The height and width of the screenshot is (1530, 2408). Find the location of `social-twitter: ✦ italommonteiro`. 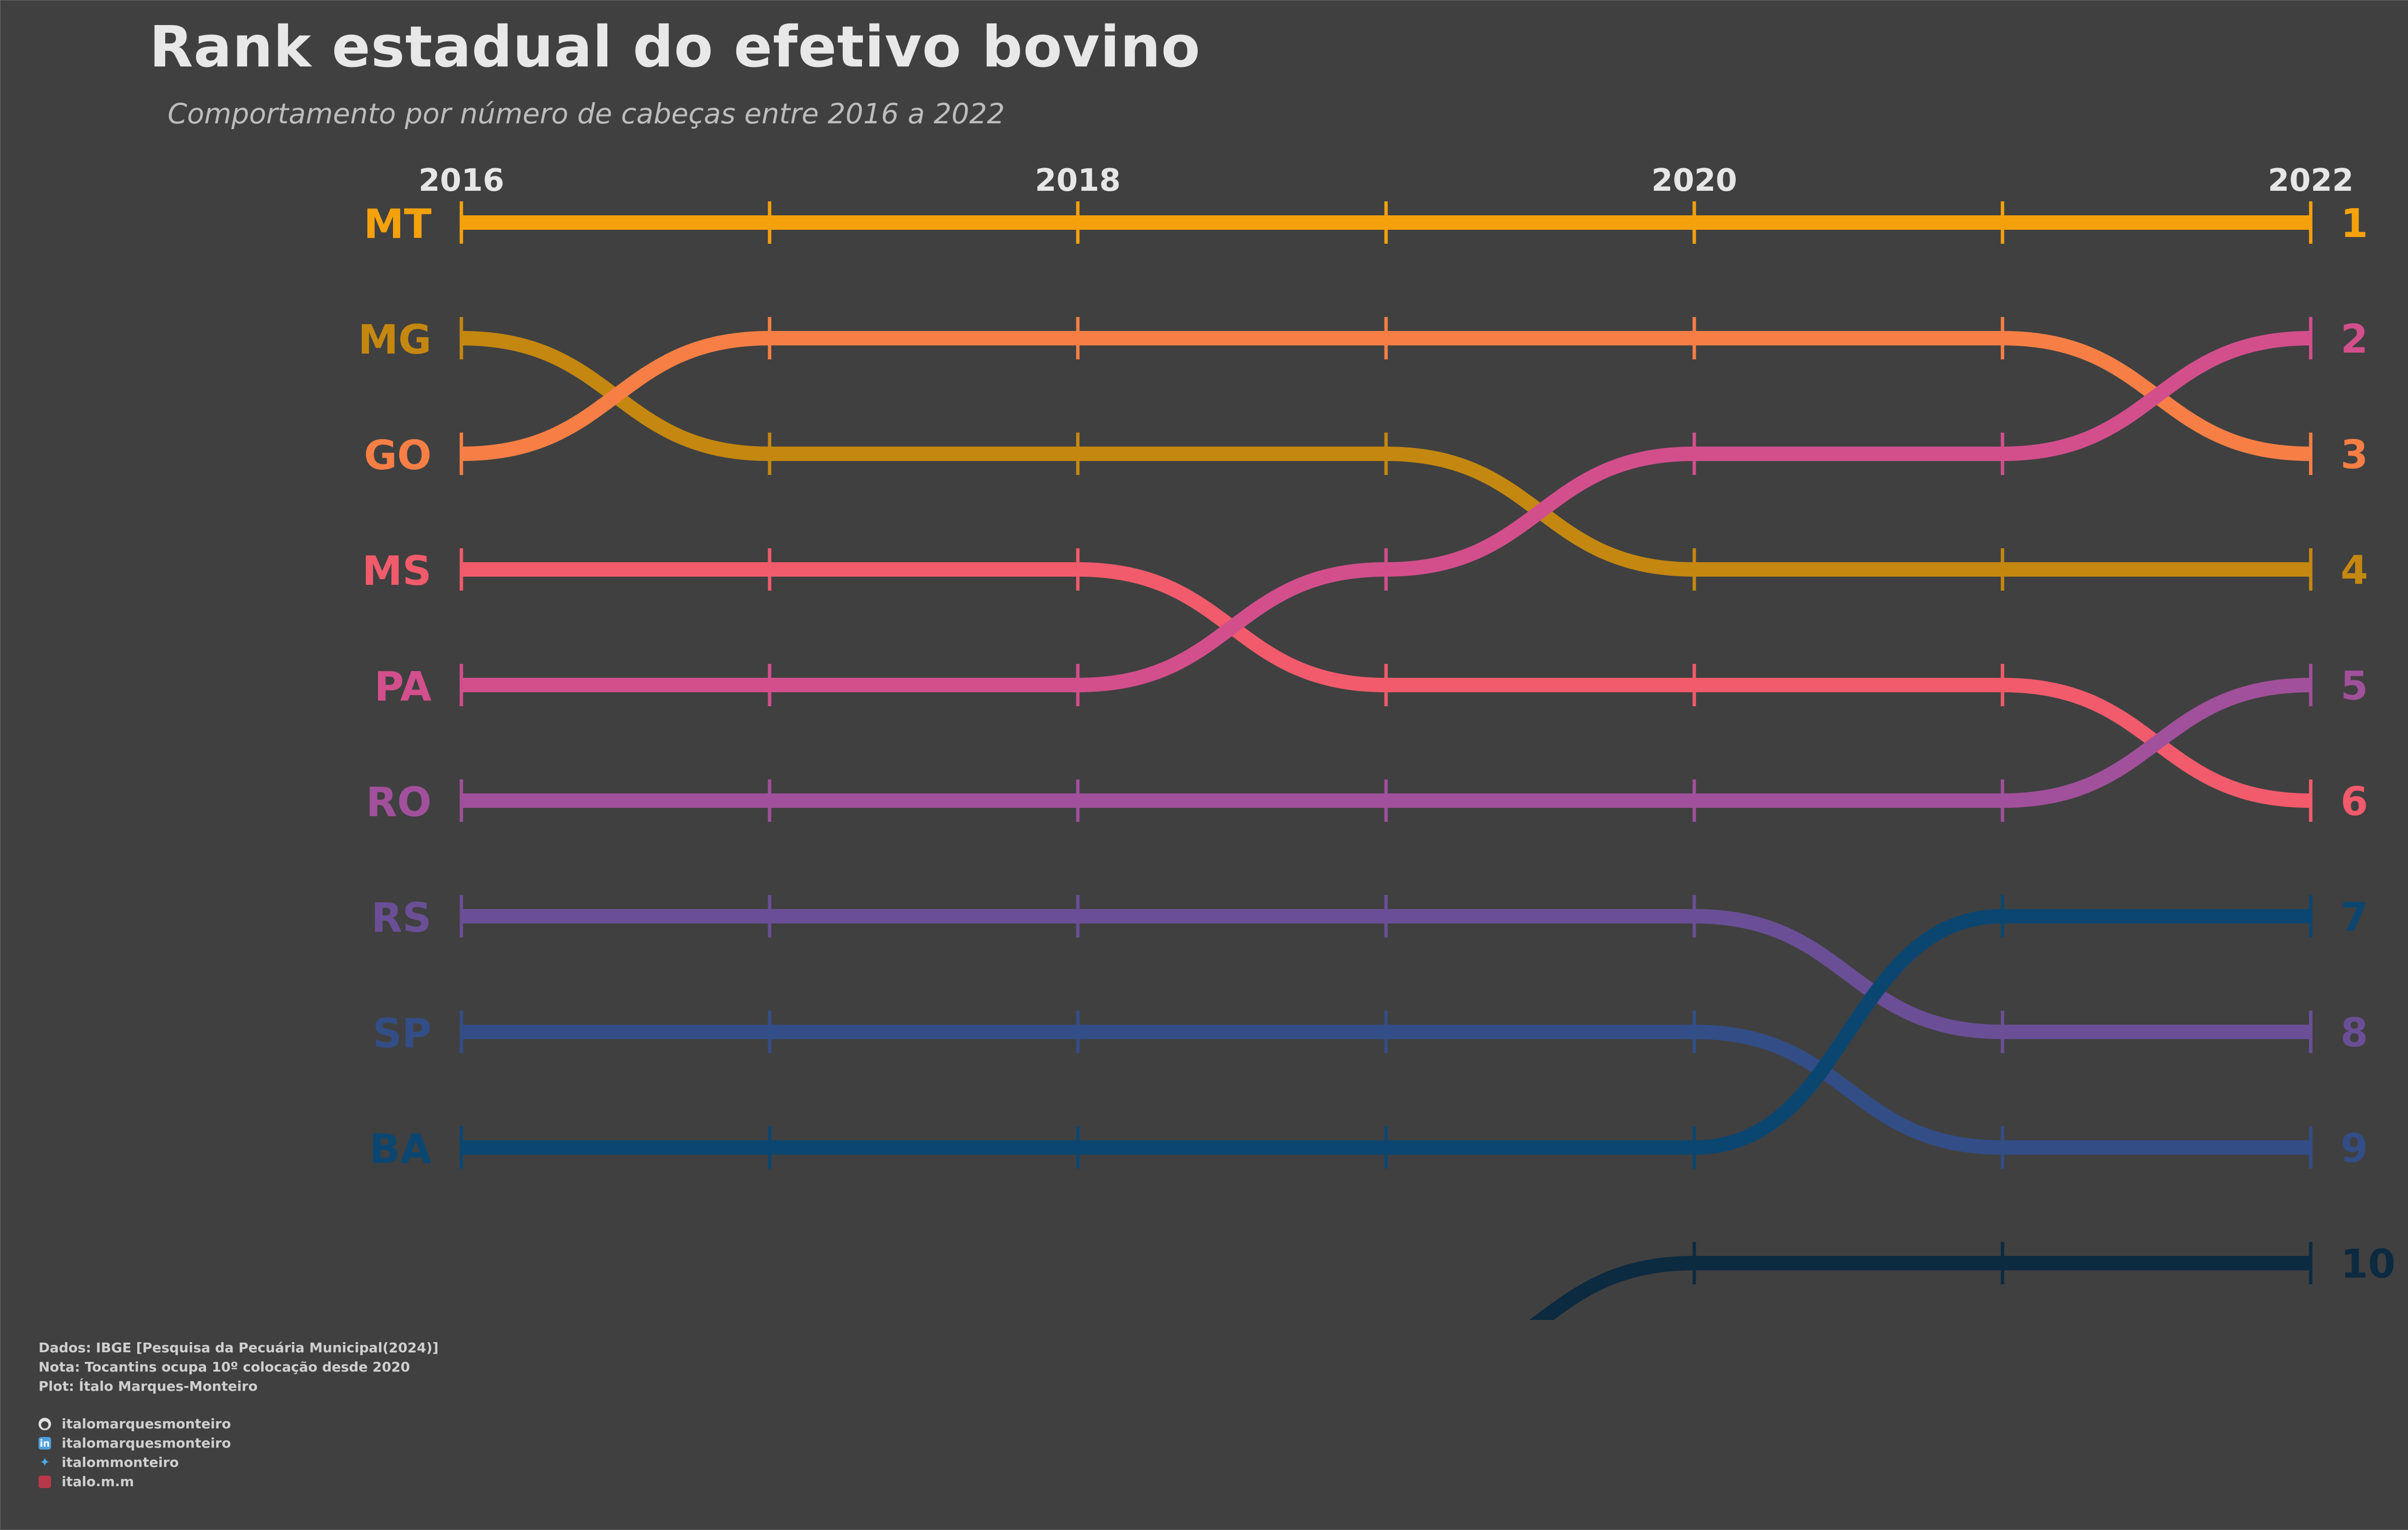

social-twitter: ✦ italommonteiro is located at coordinates (135, 1462).